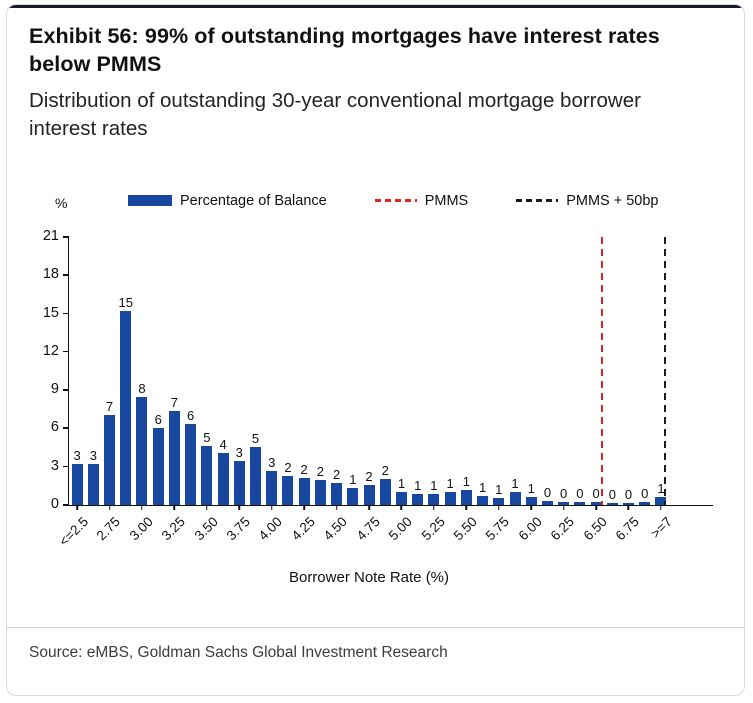 The height and width of the screenshot is (703, 753). I want to click on footer-divider, so click(375, 627).